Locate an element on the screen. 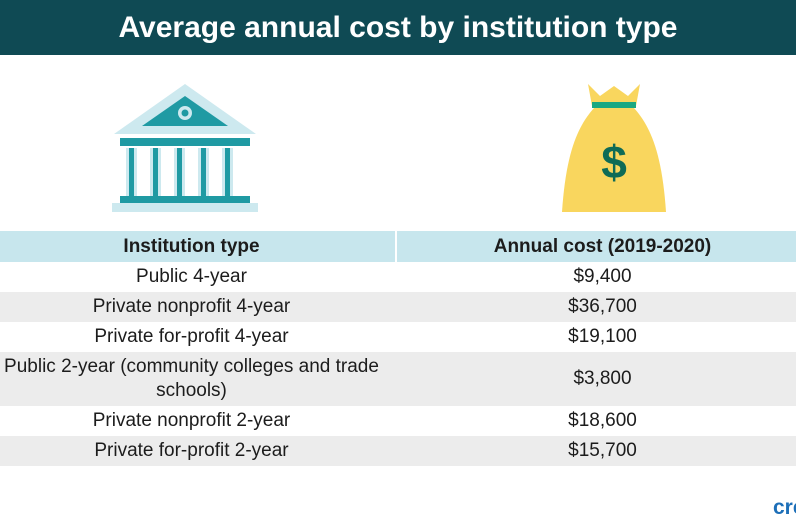 The image size is (796, 531). money-bag-icon: $ is located at coordinates (614, 148).